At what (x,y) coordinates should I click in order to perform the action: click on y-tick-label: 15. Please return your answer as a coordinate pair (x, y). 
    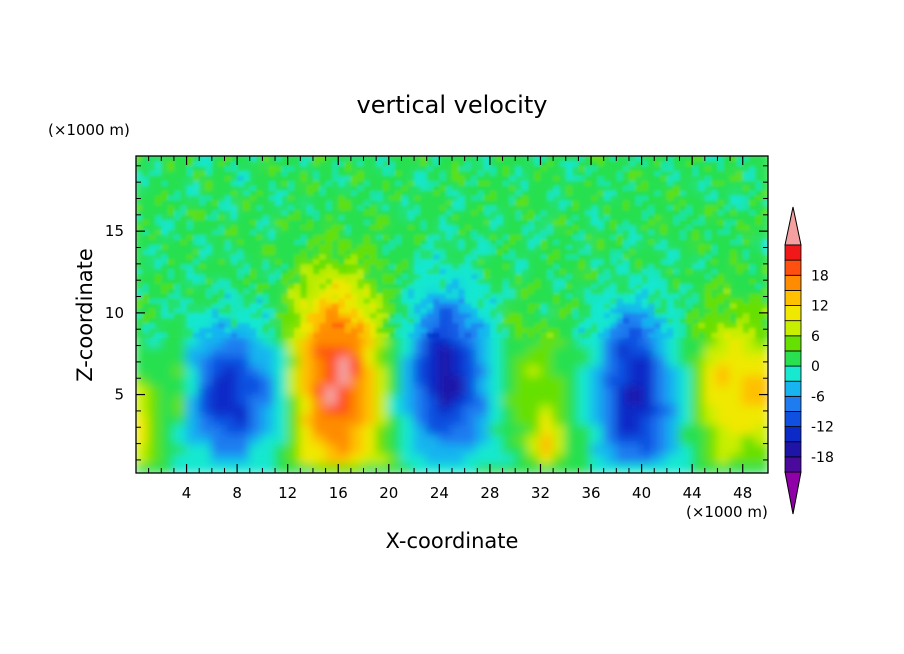
    Looking at the image, I should click on (114, 231).